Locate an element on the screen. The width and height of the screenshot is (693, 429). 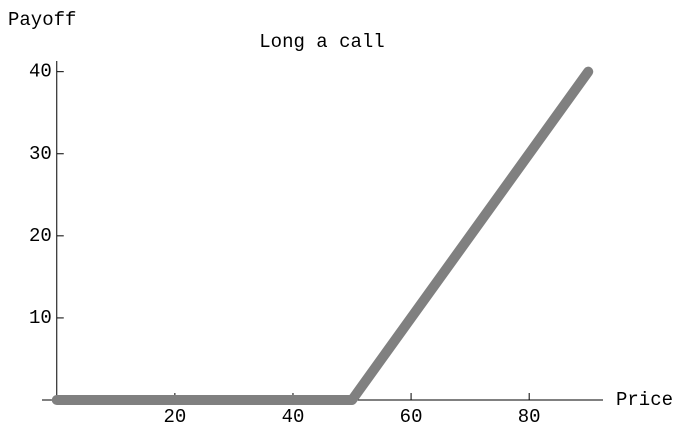
y-tick-label: 10 is located at coordinates (40, 318).